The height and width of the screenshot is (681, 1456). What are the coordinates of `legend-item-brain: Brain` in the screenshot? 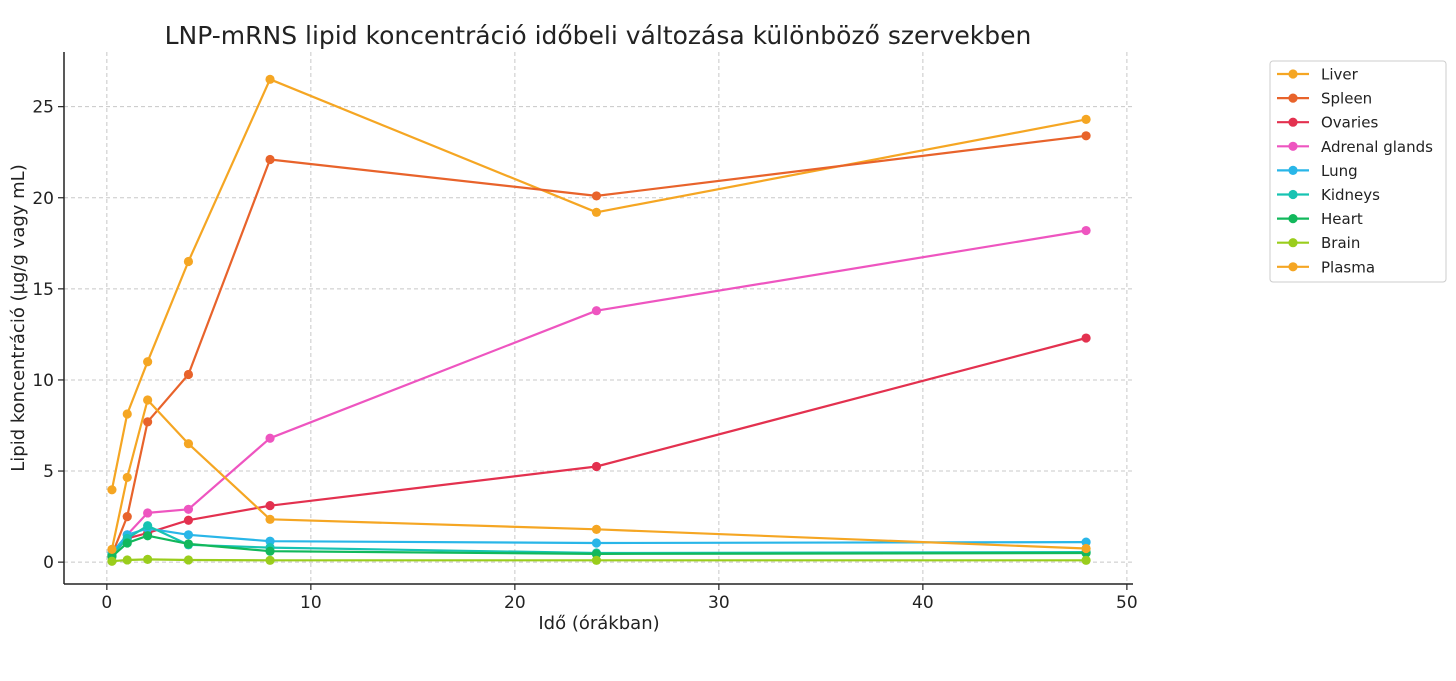 It's located at (1318, 243).